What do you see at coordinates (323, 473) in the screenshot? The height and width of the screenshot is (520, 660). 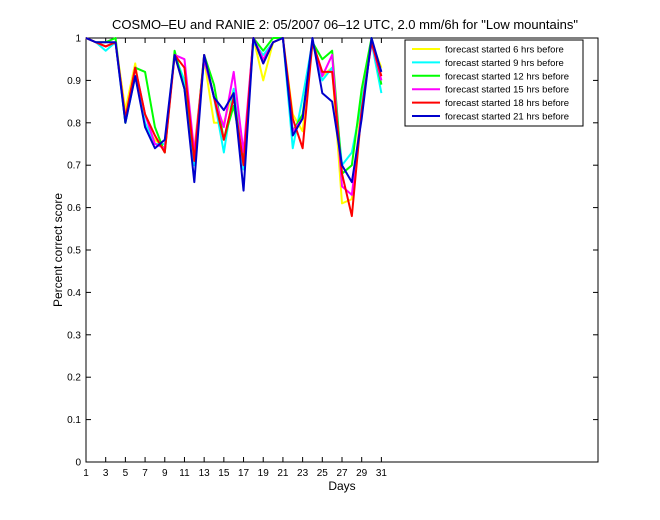 I see `x-tick-label: 25` at bounding box center [323, 473].